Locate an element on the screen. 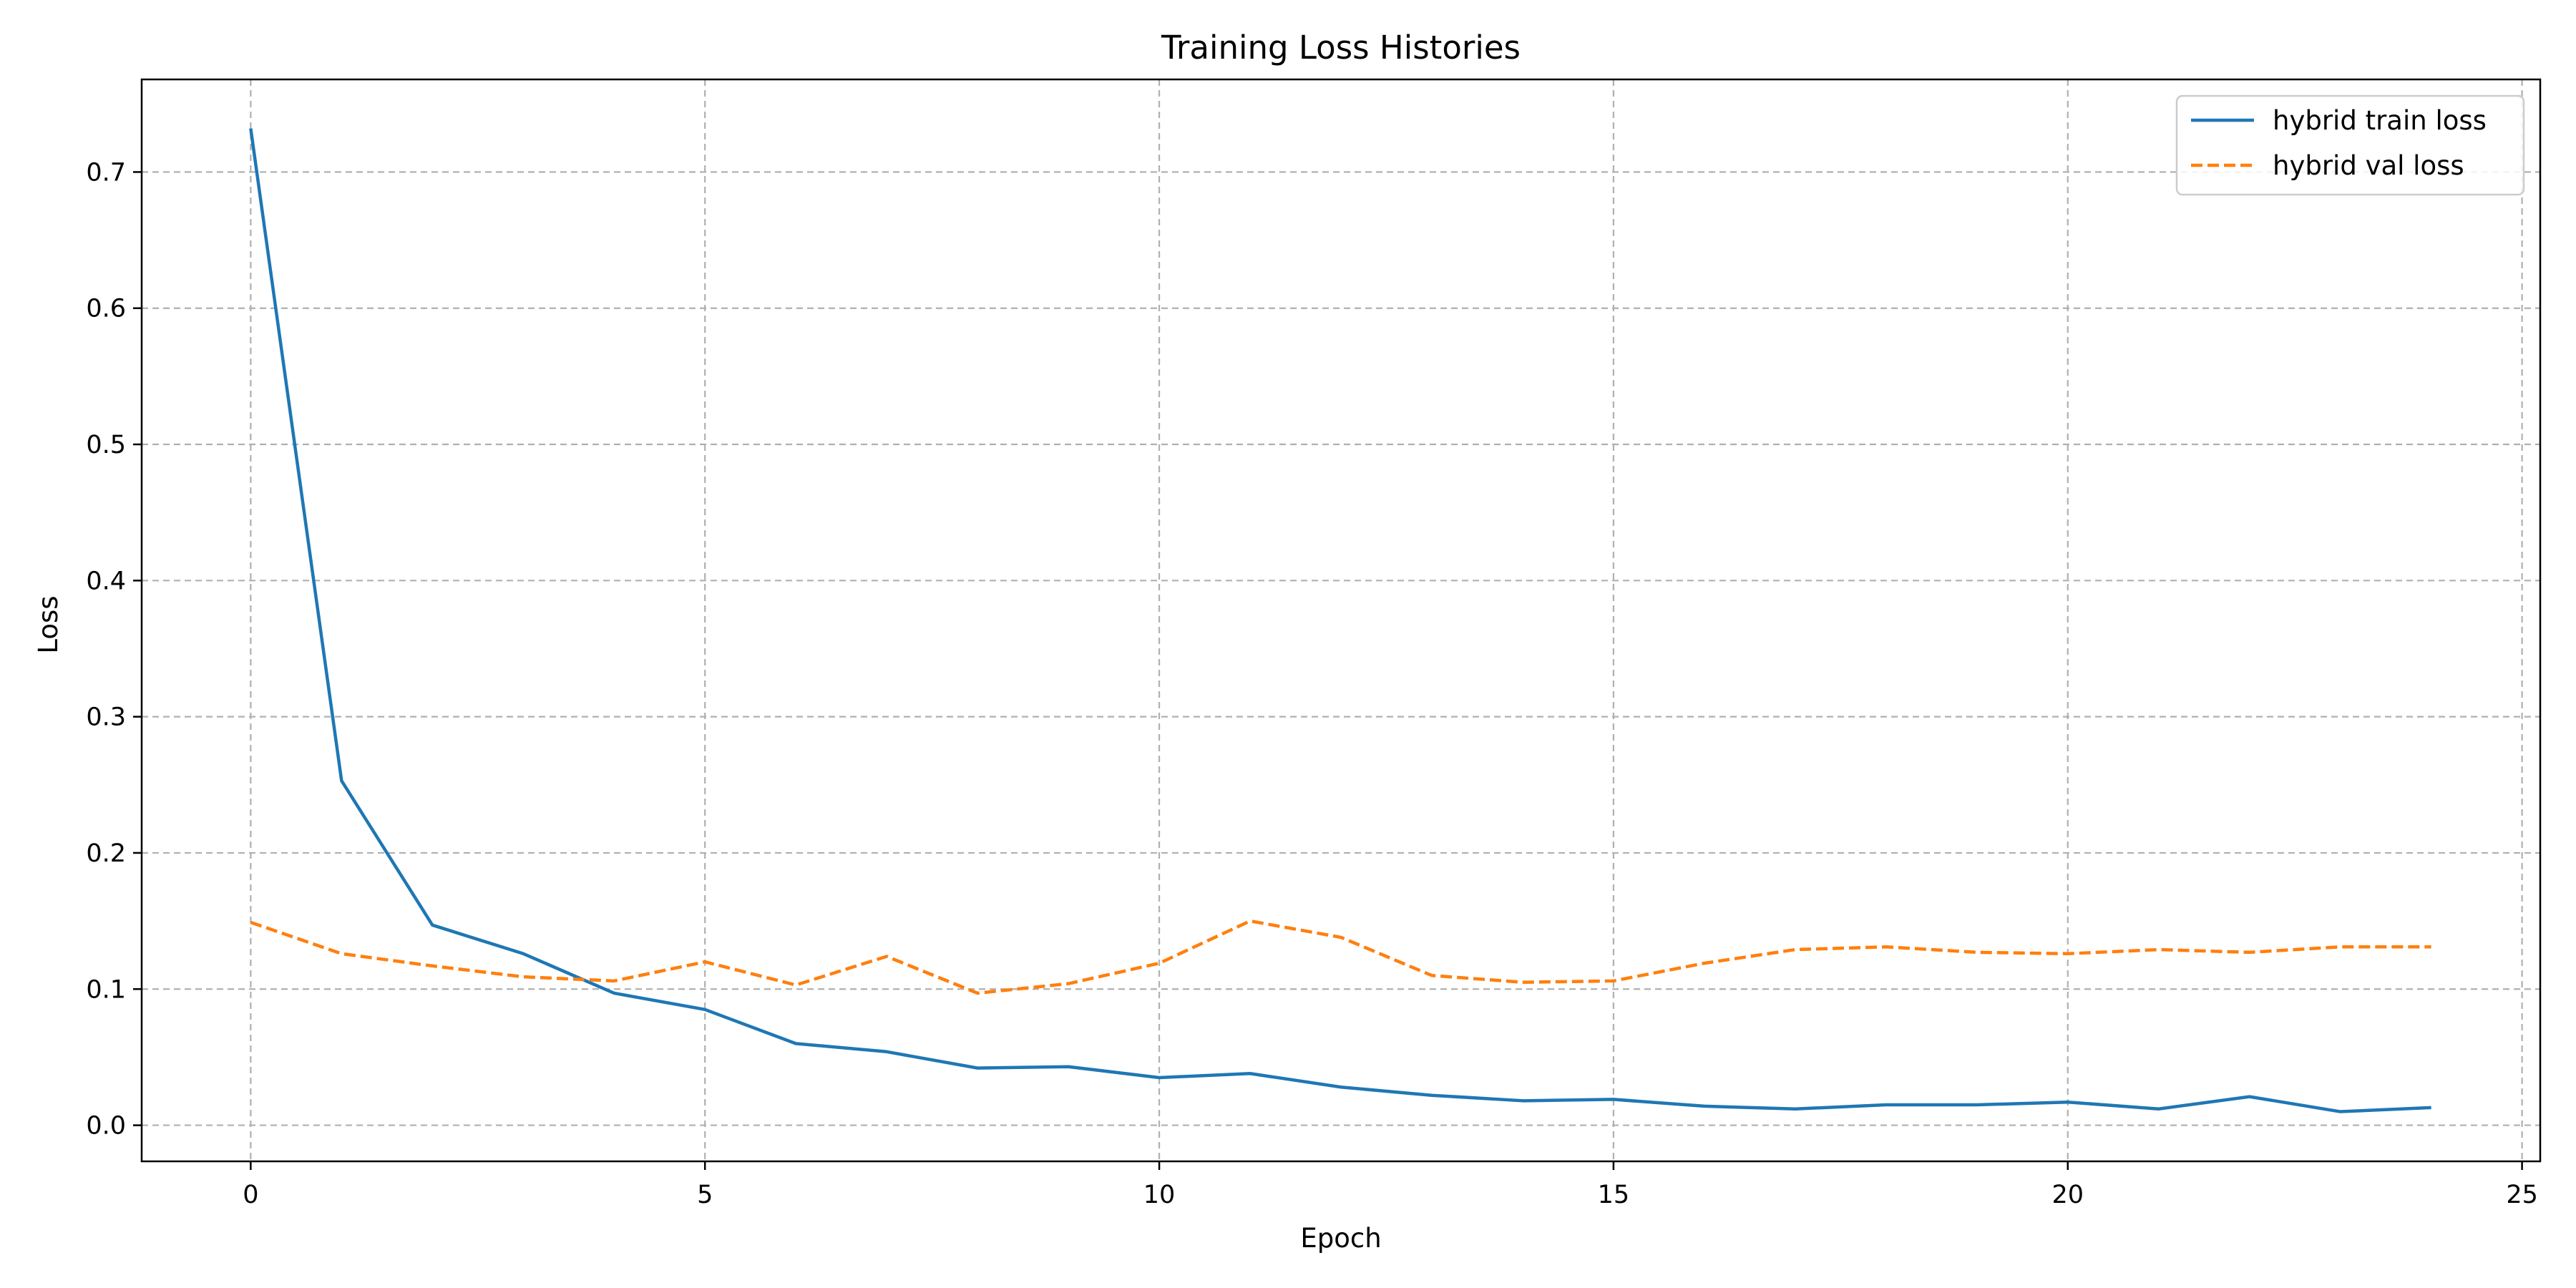 The width and height of the screenshot is (2576, 1288). y-tick-label: 0.1 is located at coordinates (106, 989).